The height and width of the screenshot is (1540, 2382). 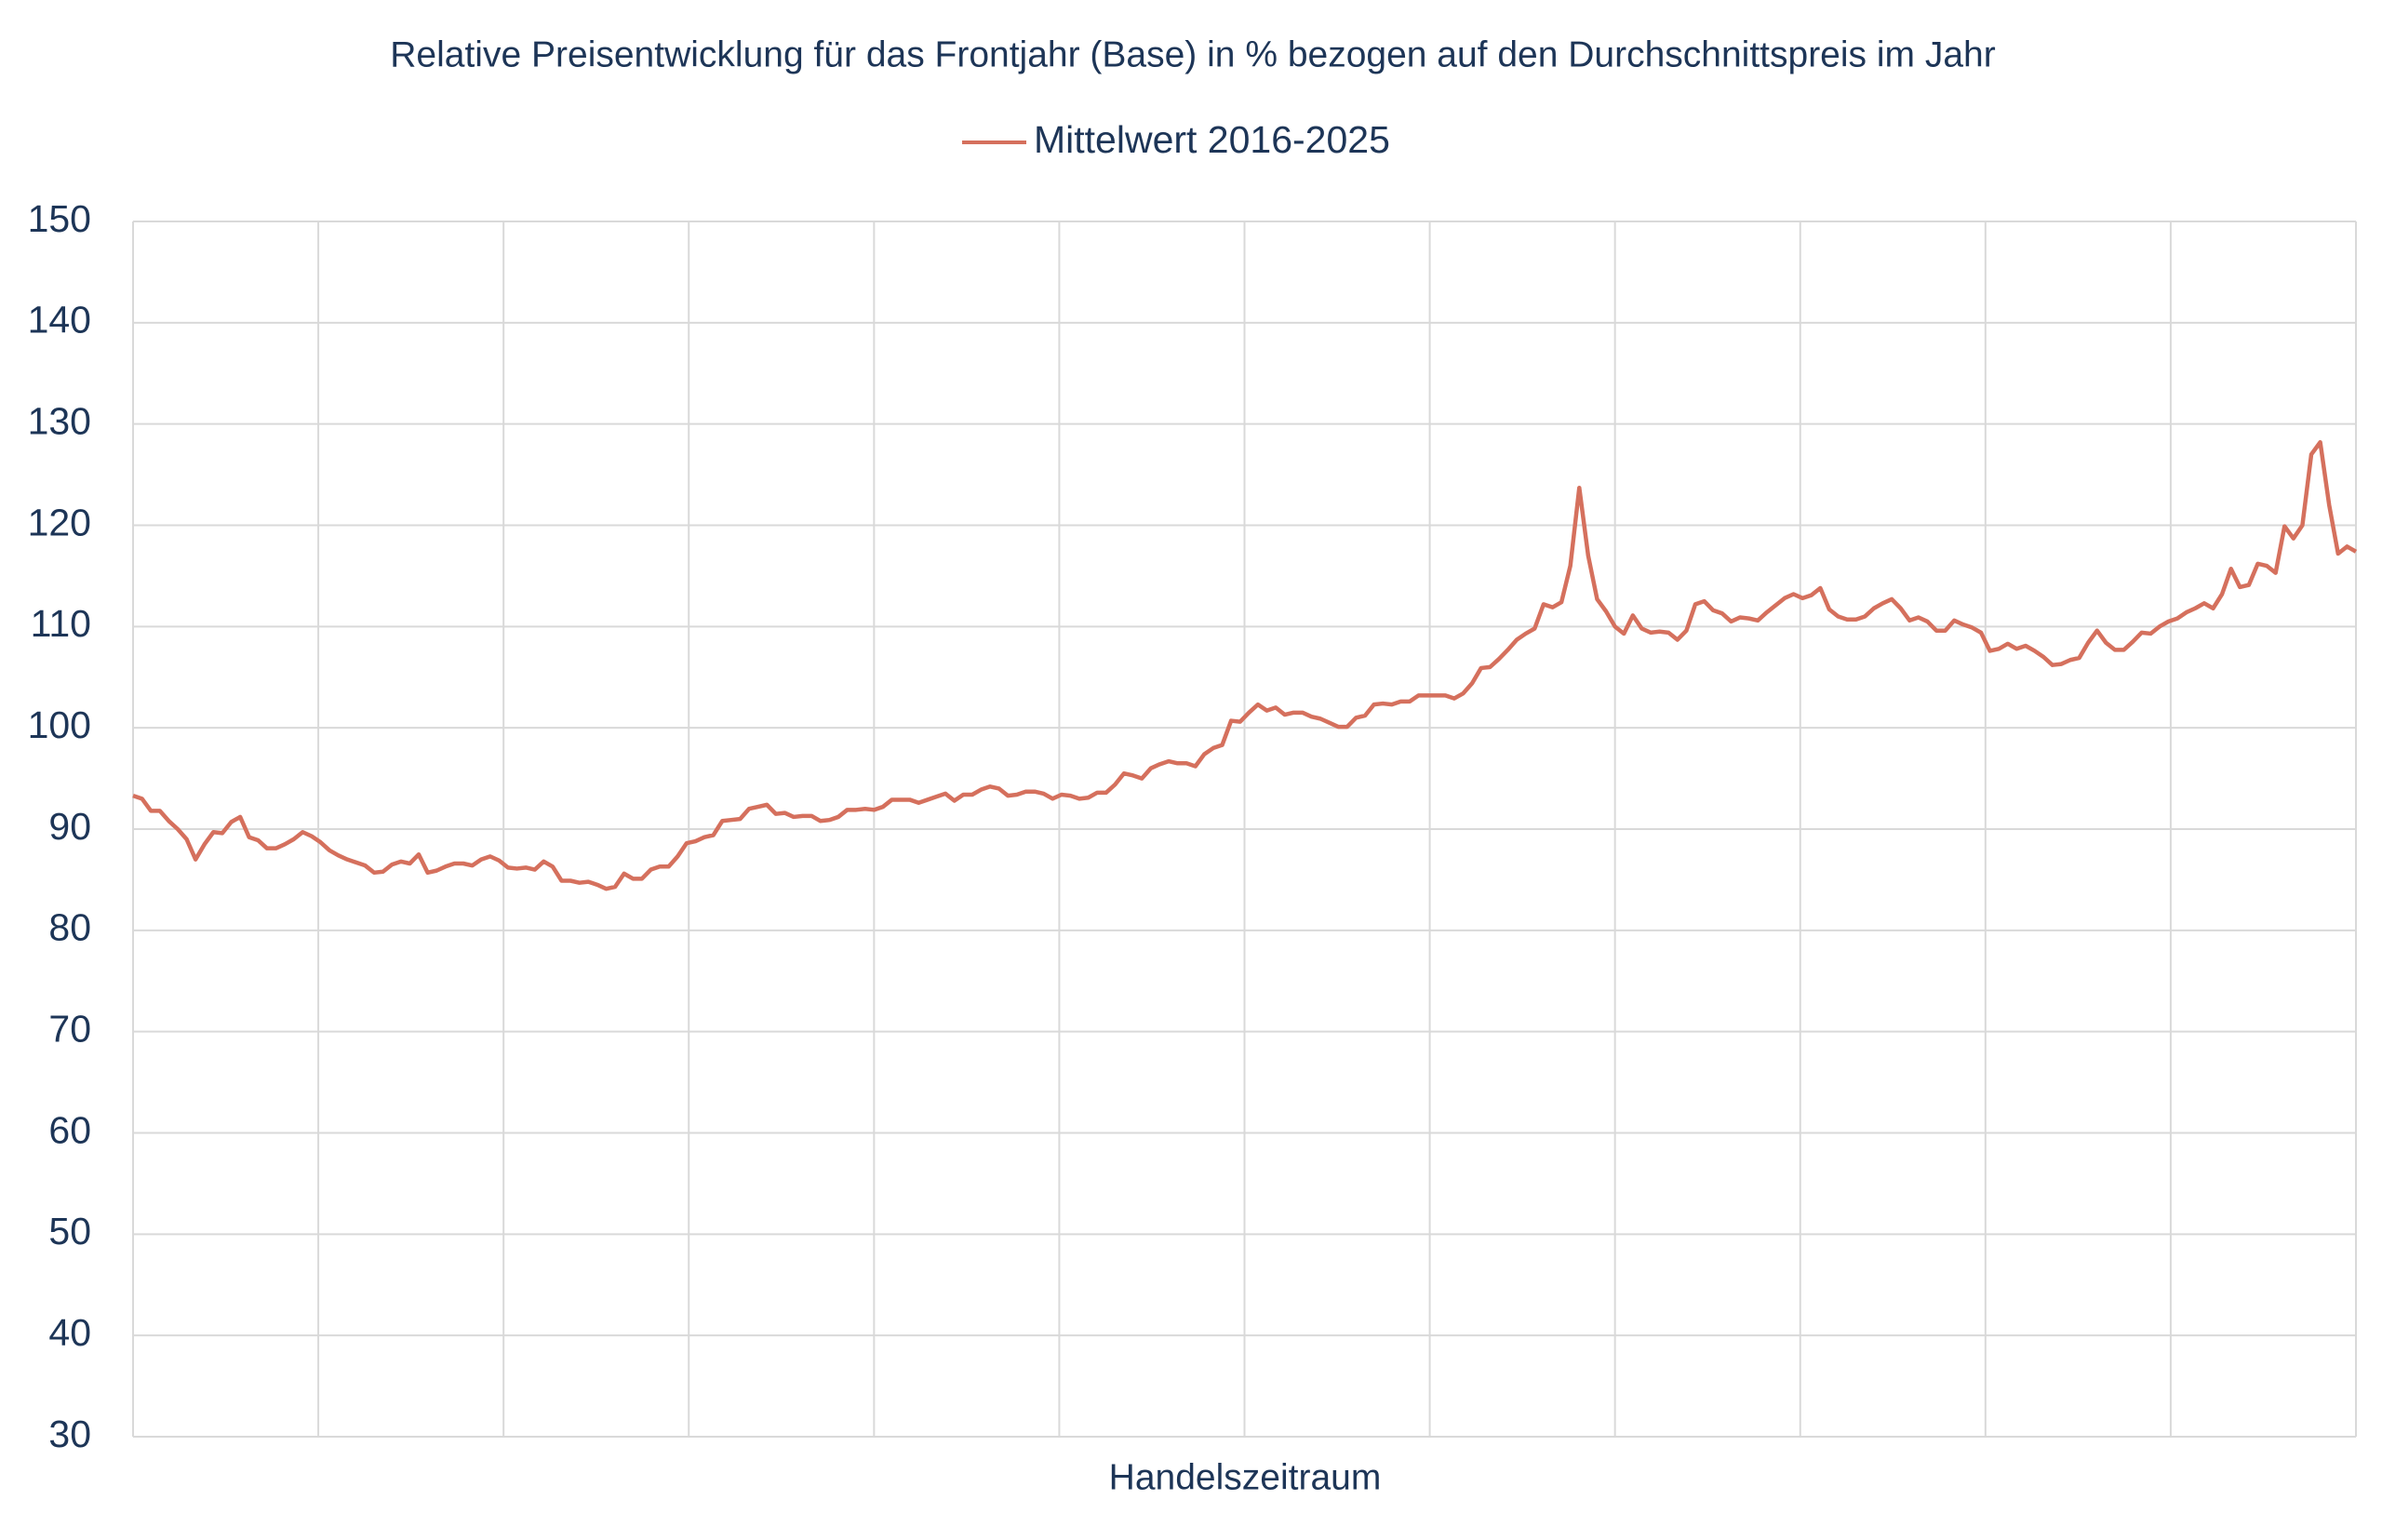 I want to click on y-tick-label: 90, so click(x=69, y=826).